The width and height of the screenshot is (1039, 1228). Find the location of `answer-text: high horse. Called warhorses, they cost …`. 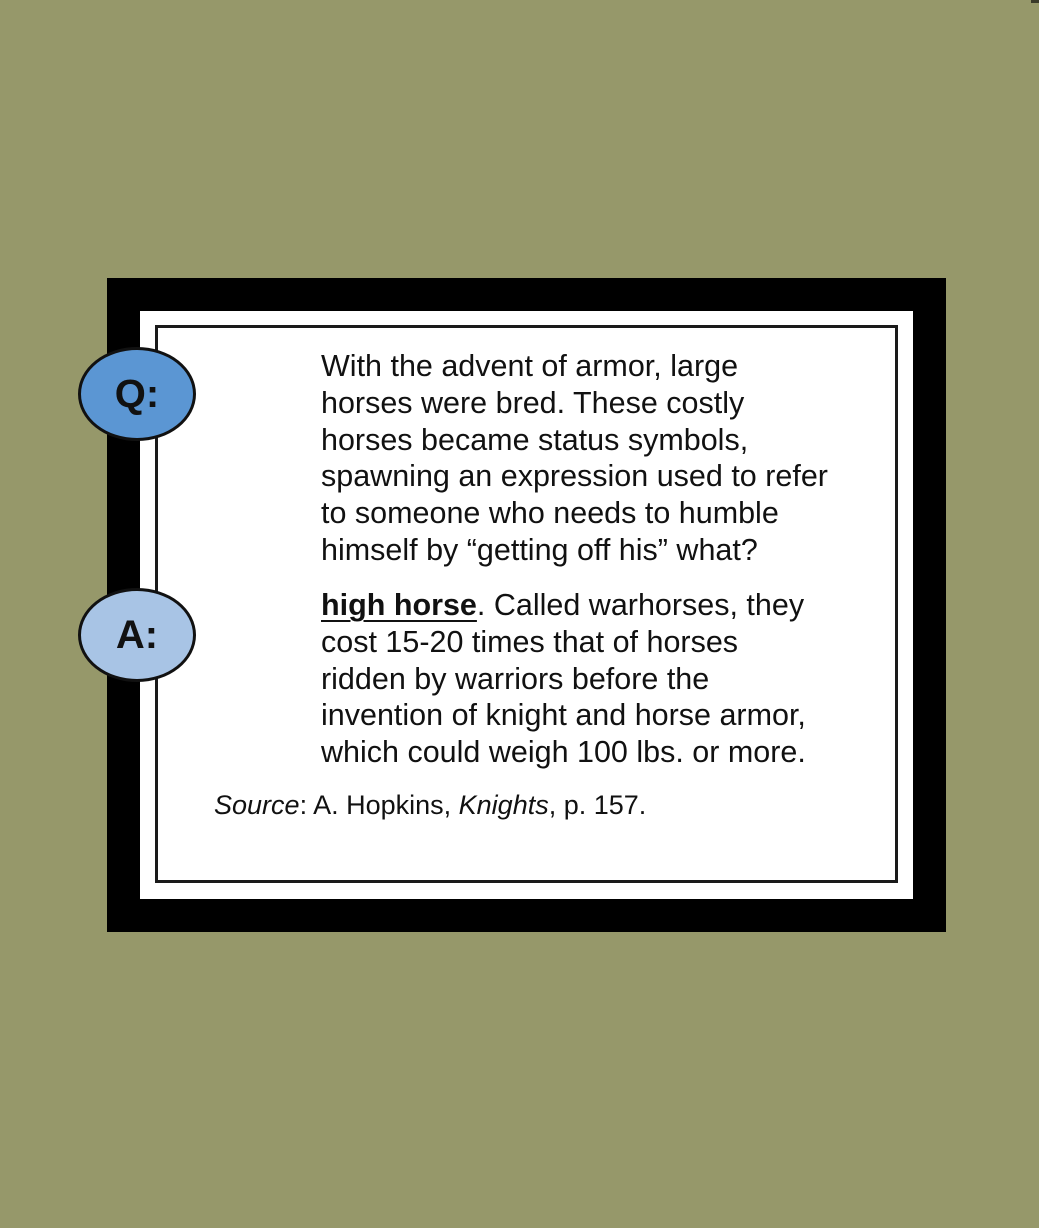

answer-text: high horse. Called warhorses, they cost … is located at coordinates (611, 679).